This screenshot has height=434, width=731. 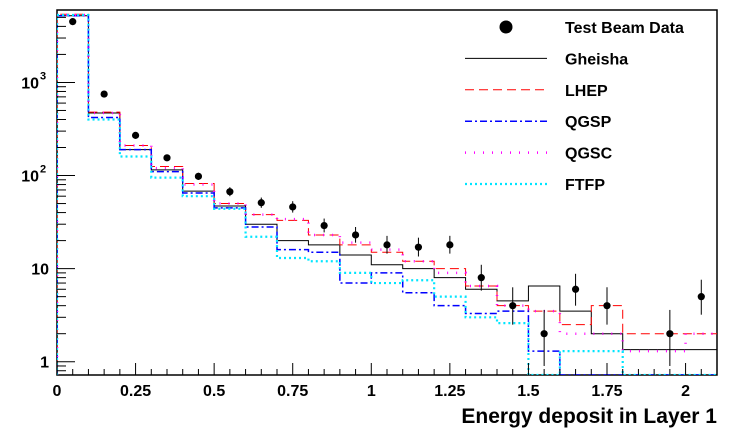 What do you see at coordinates (371, 391) in the screenshot?
I see `x-tick-label: 1` at bounding box center [371, 391].